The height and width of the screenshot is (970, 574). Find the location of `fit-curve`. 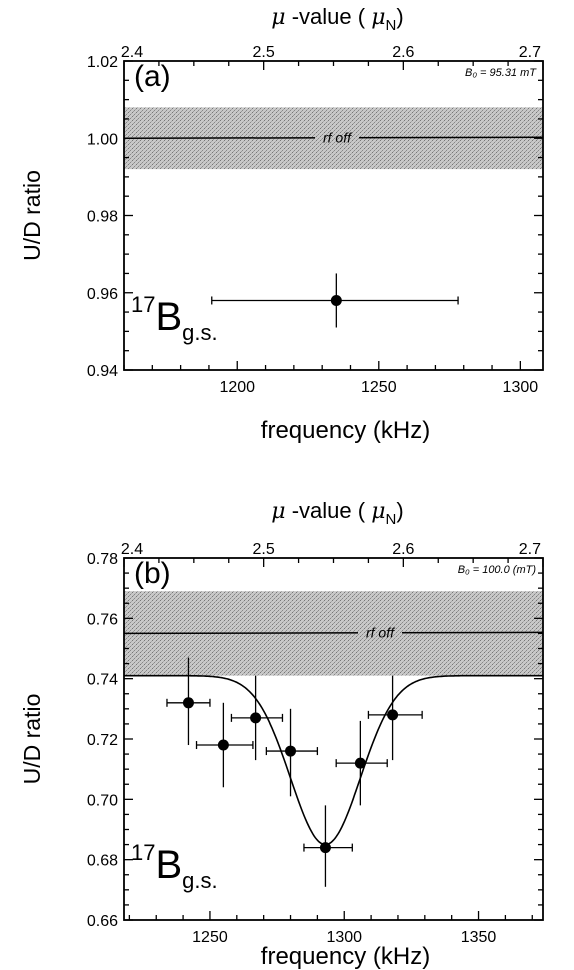

fit-curve is located at coordinates (333, 760).